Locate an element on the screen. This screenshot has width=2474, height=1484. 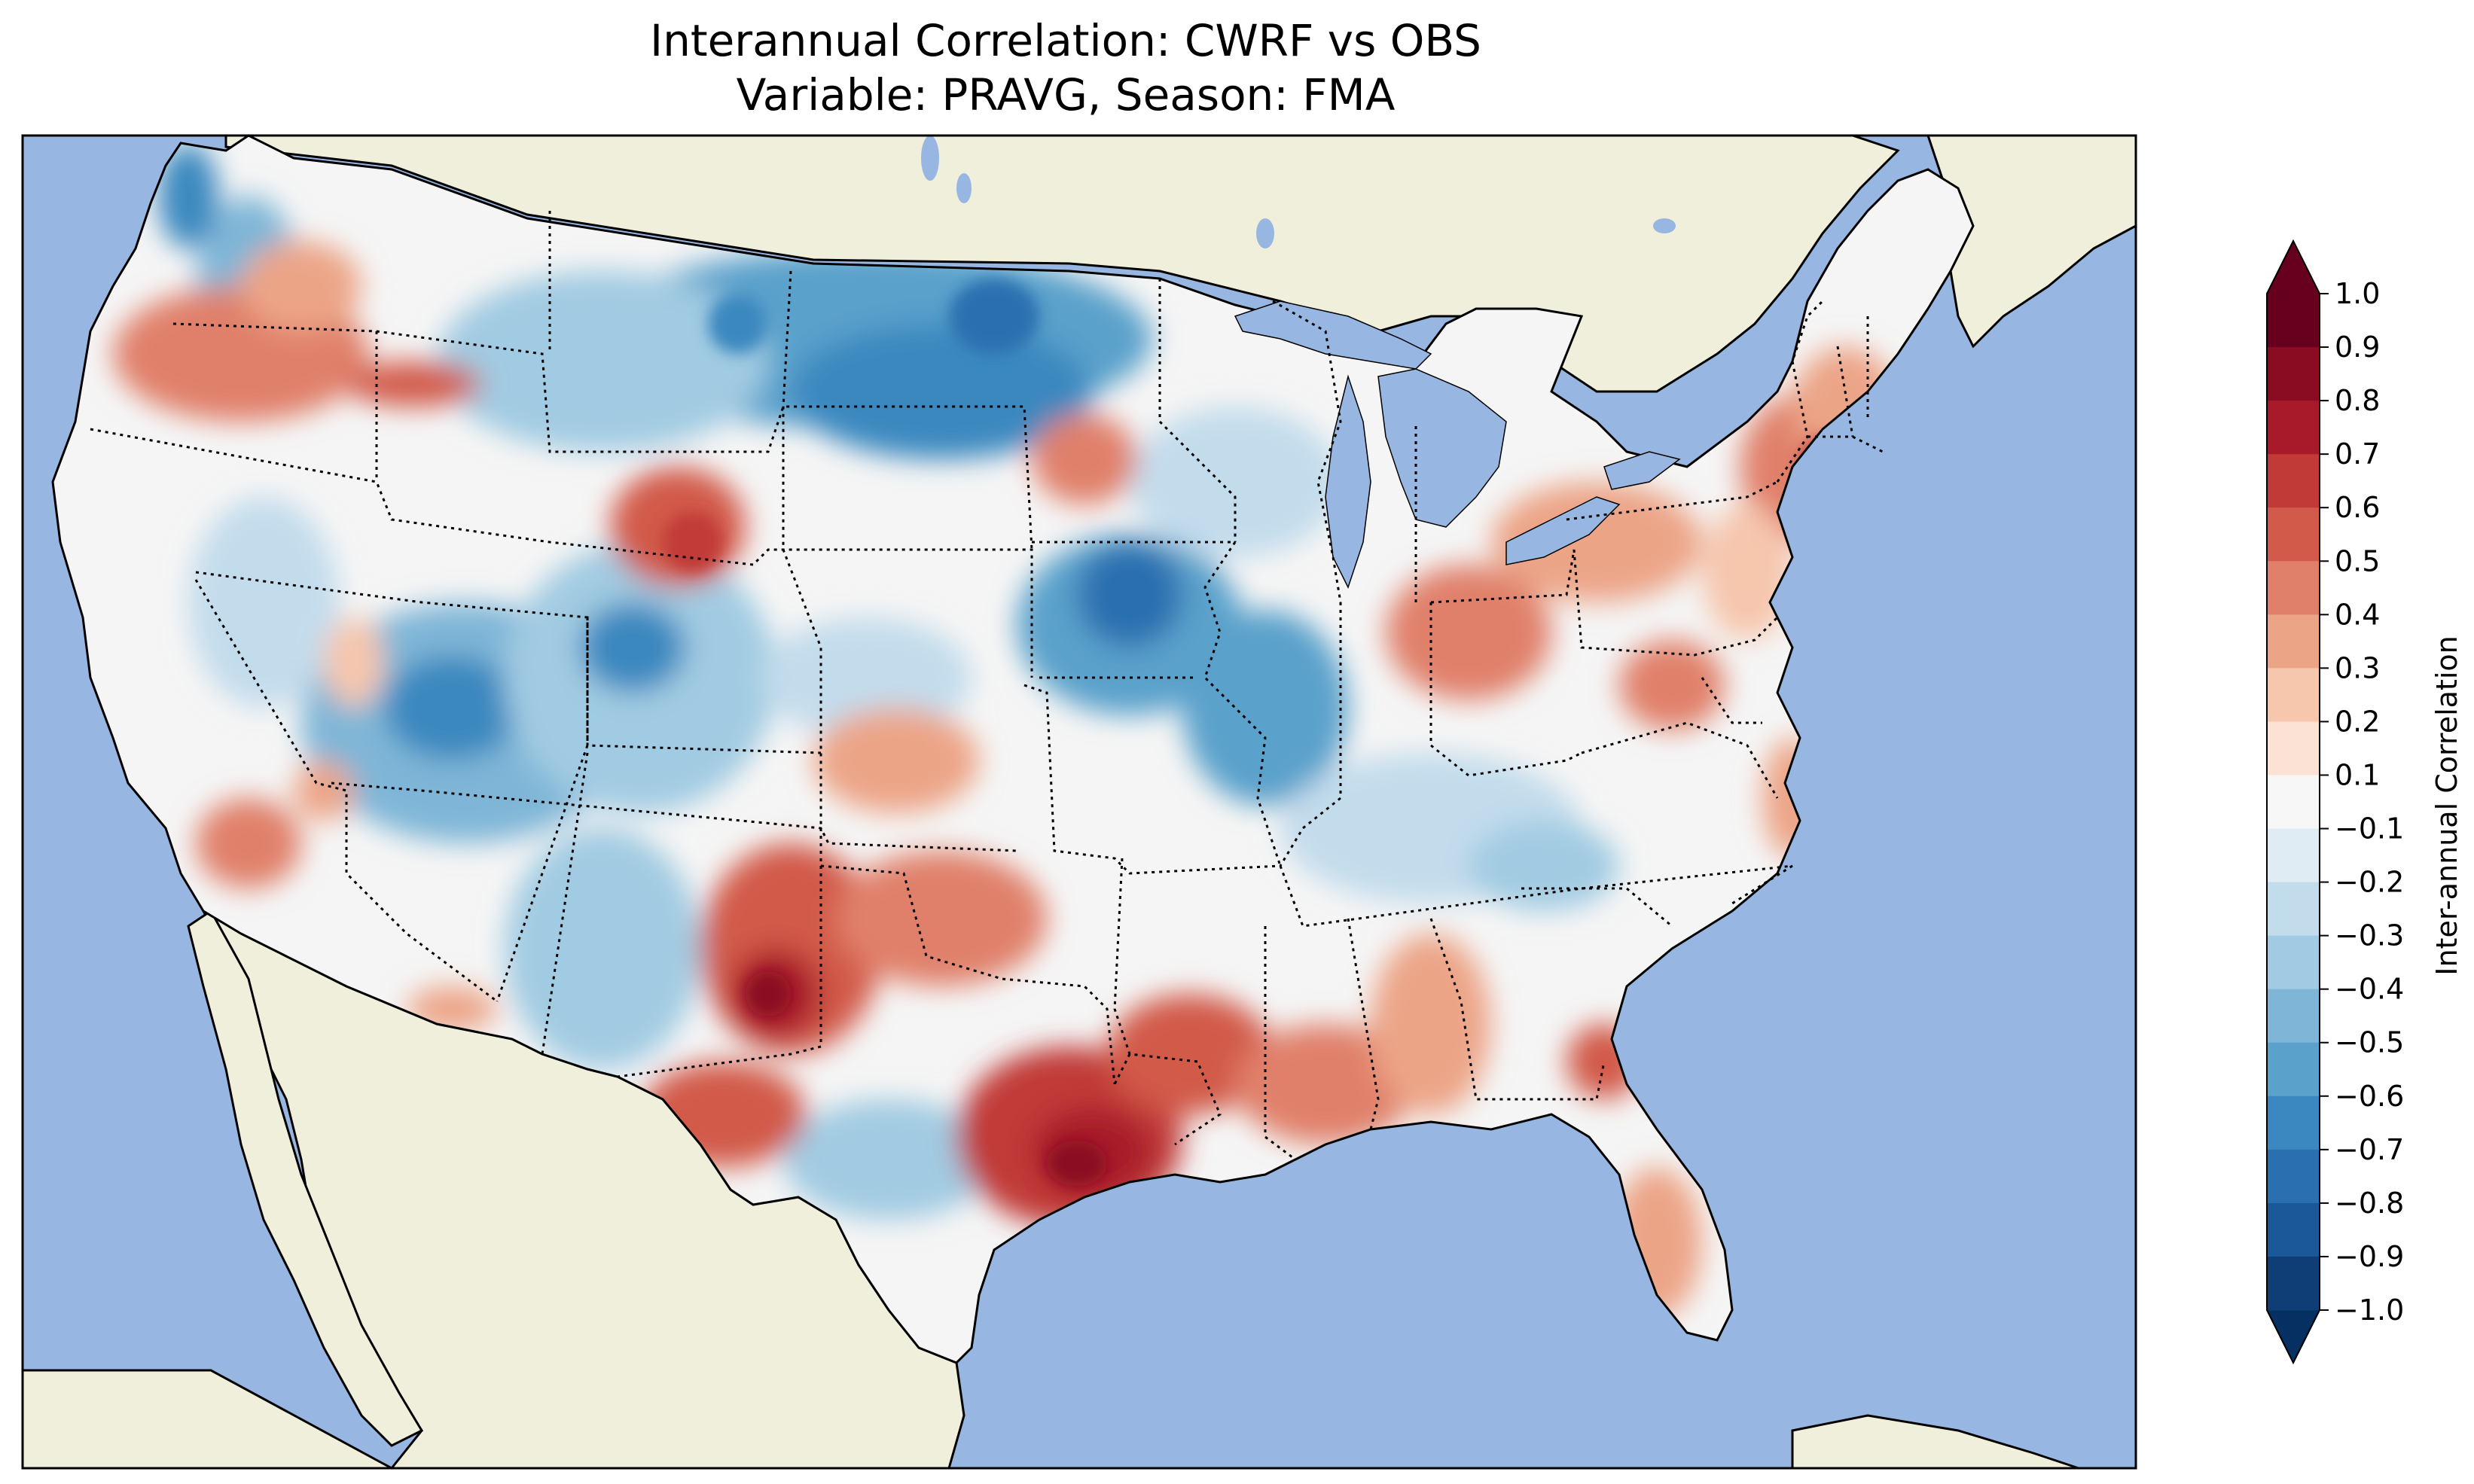
title-line-1: Interannual Correlation: CWRF vs OBS is located at coordinates (1065, 40).